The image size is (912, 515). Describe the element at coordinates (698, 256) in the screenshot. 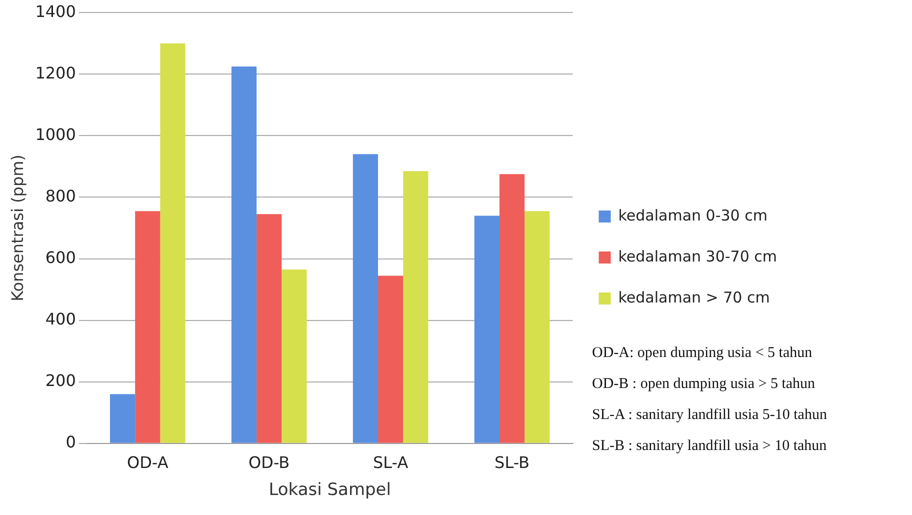

I see `legend-label: kedalaman 30-70 cm` at that location.